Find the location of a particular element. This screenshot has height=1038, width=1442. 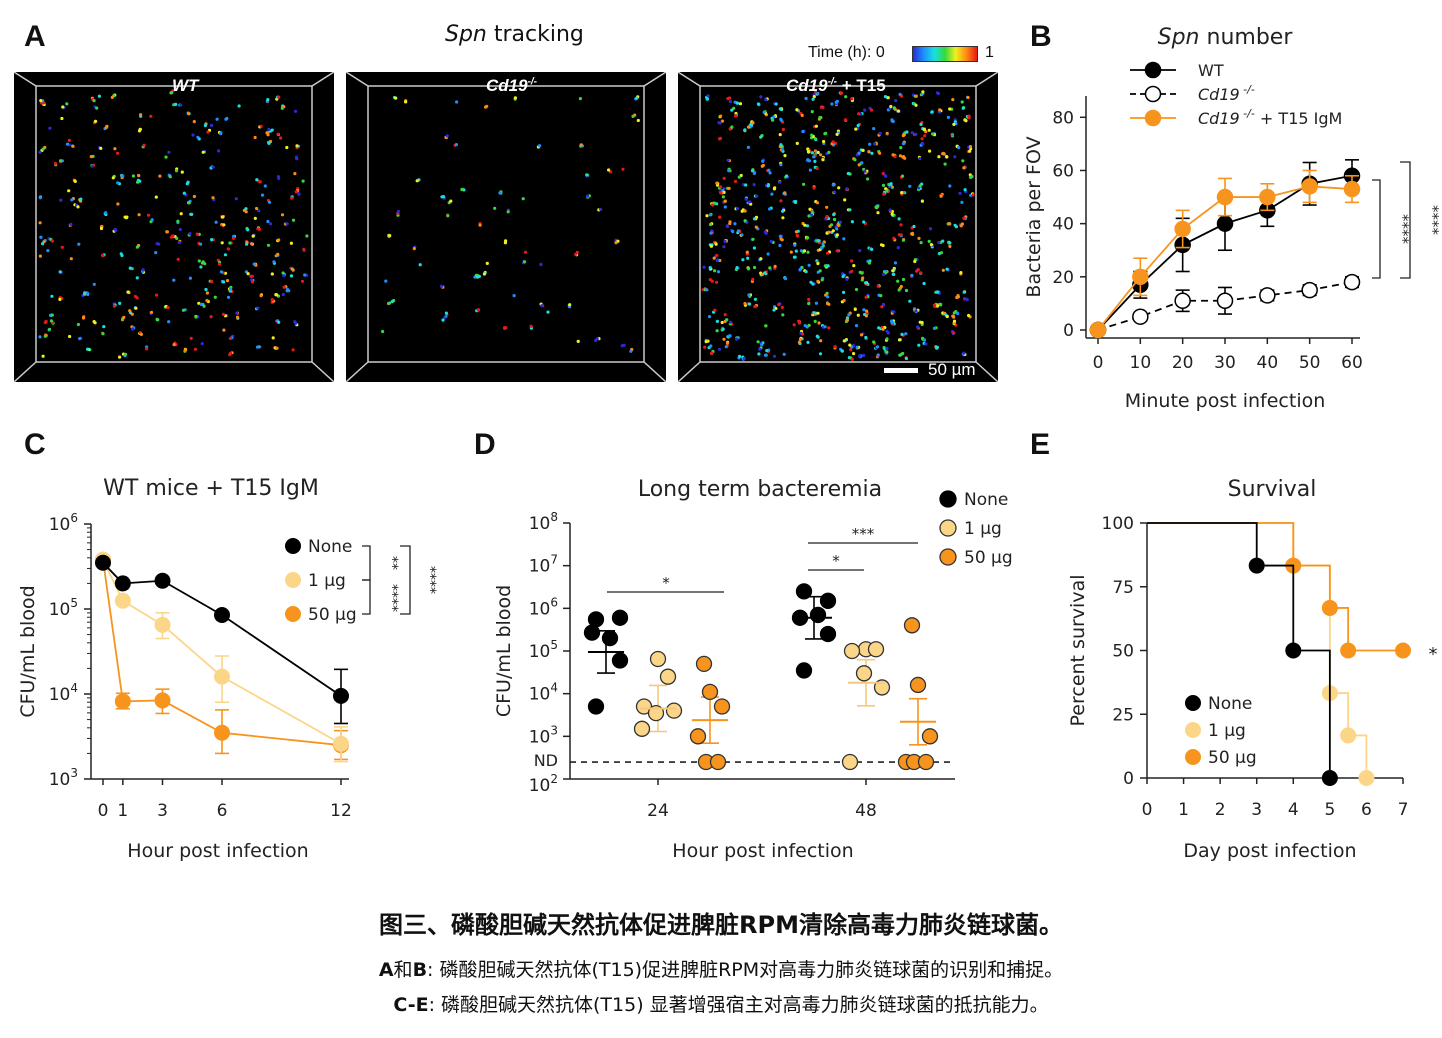

b-x-tick-label: 30 is located at coordinates (1225, 363).